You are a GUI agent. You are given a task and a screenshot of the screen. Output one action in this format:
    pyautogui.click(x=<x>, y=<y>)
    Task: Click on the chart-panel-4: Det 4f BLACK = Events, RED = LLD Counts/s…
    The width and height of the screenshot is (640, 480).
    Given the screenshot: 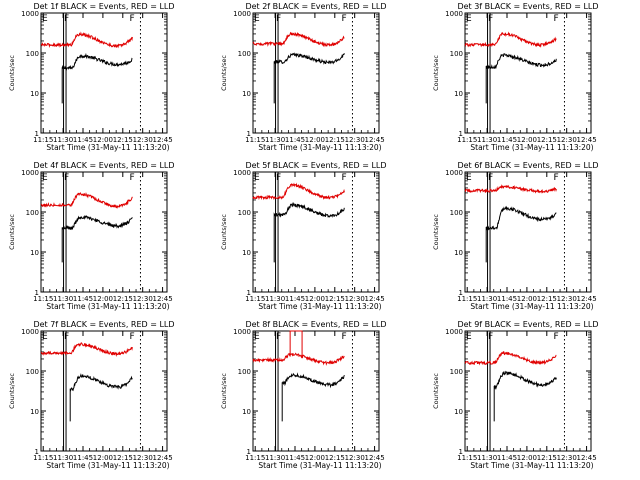 What is the action you would take?
    pyautogui.click(x=91, y=236)
    